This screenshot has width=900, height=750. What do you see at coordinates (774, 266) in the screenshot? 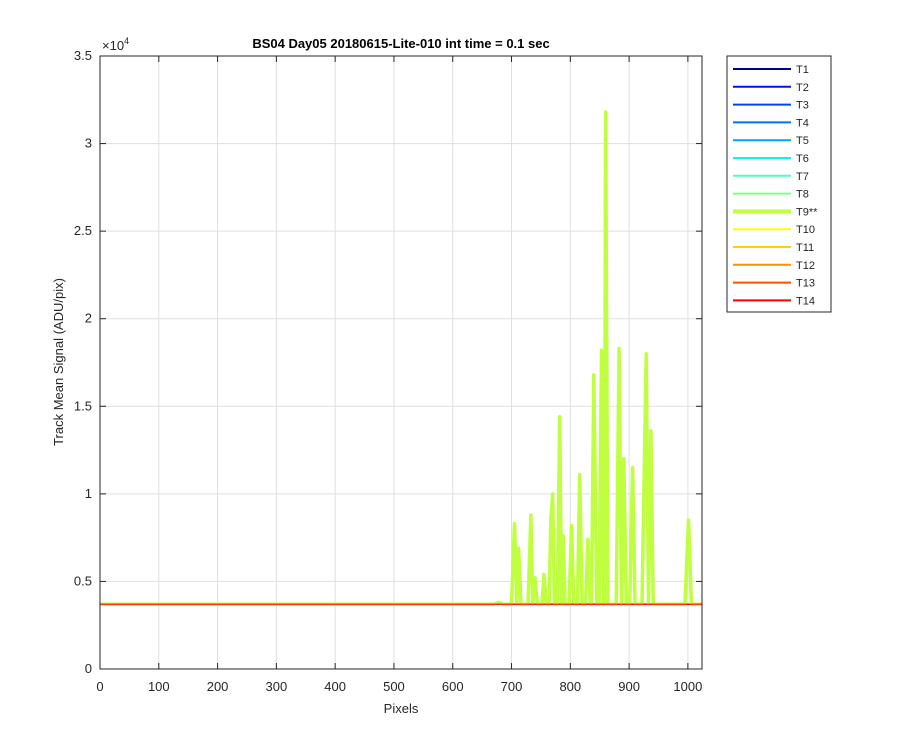
I see `legend-item: T12` at bounding box center [774, 266].